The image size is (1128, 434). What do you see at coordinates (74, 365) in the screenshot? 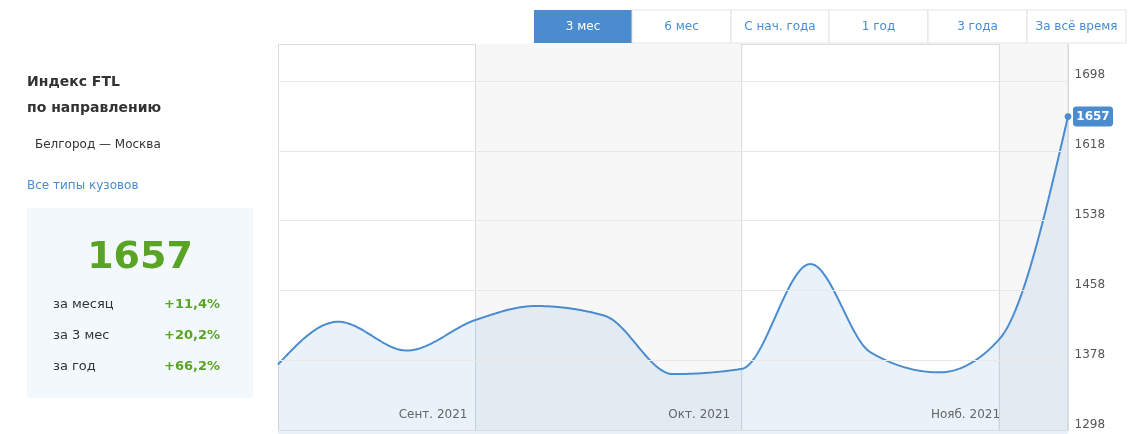
I see `text: за год` at bounding box center [74, 365].